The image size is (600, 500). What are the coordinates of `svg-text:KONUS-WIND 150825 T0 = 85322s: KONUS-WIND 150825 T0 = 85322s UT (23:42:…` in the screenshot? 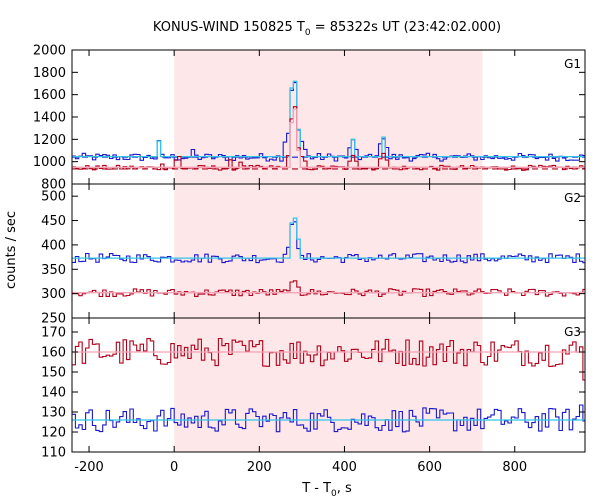 It's located at (327, 29).